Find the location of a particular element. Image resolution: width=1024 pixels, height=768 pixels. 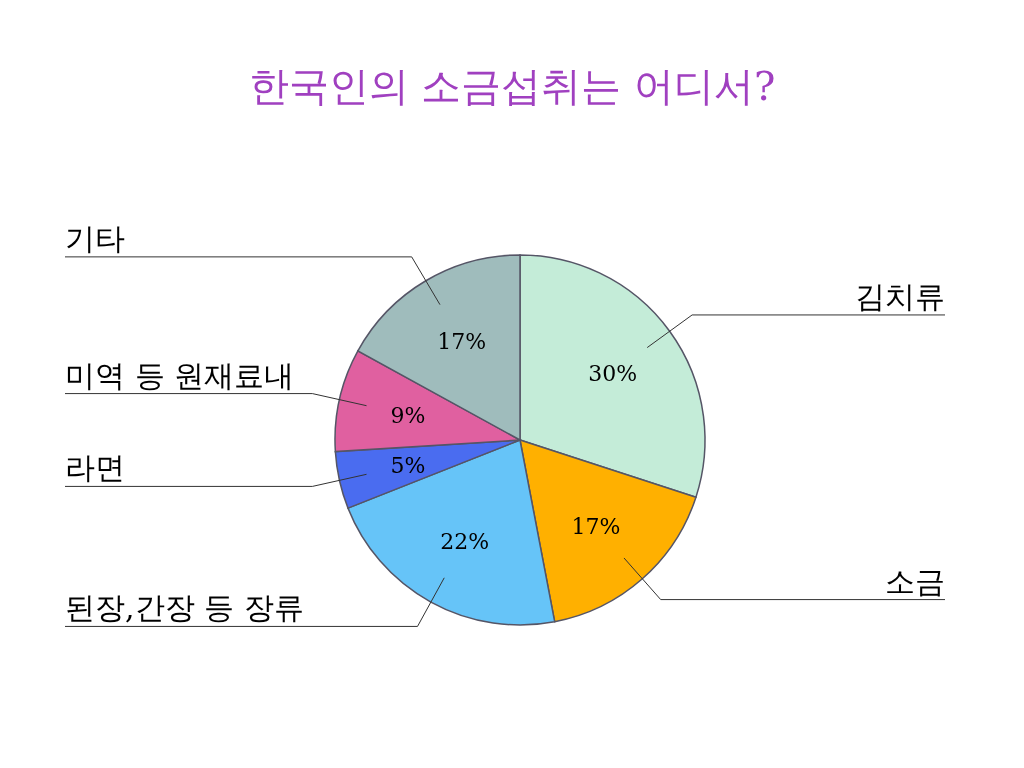

slice-label: 된장,간장 등 장류 is located at coordinates (184, 608).